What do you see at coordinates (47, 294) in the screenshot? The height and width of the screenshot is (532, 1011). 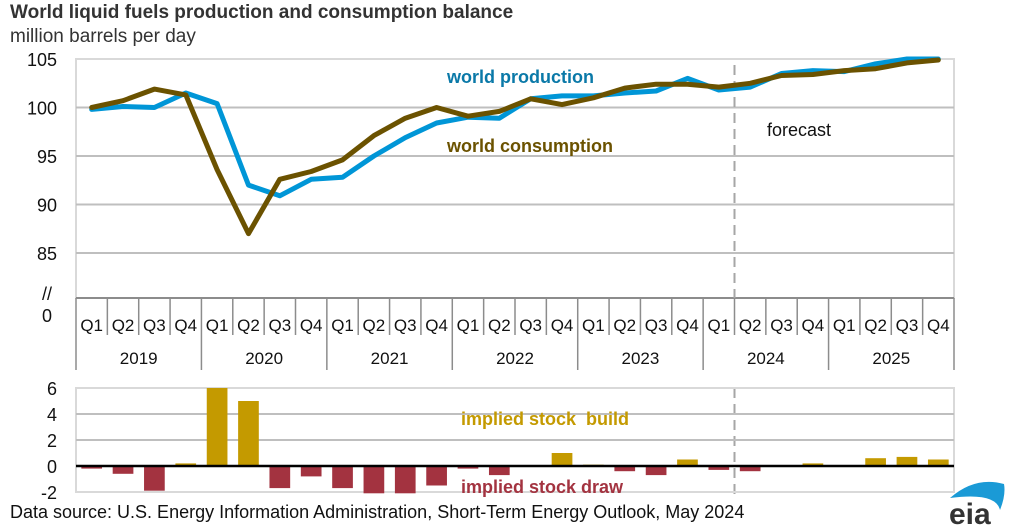 I see `axis-break-mark: //` at bounding box center [47, 294].